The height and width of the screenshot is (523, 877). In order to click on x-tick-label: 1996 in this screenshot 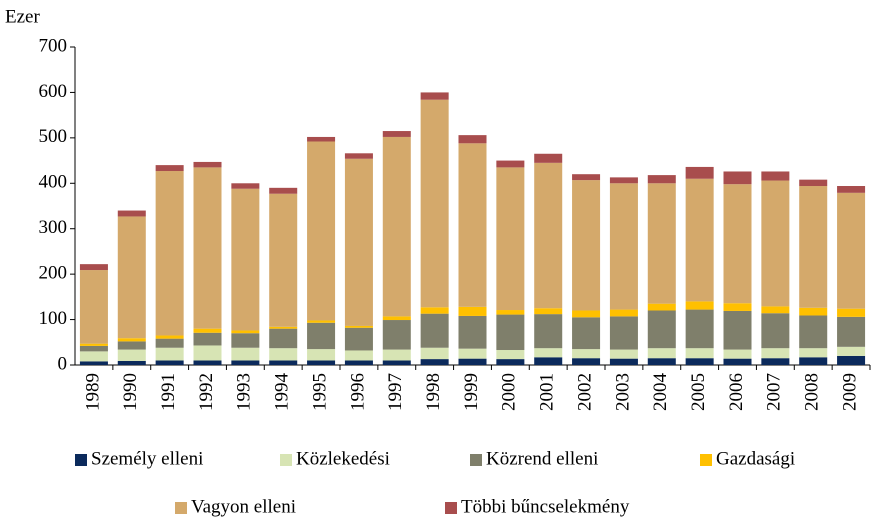, I will do `click(357, 392)`.